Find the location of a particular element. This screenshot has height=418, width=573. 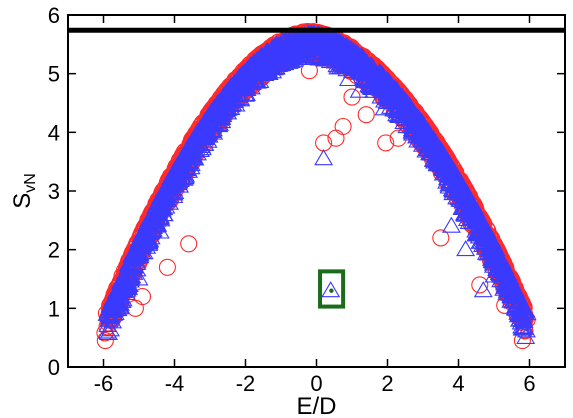

x-tick-label-5: 4 is located at coordinates (458, 383).